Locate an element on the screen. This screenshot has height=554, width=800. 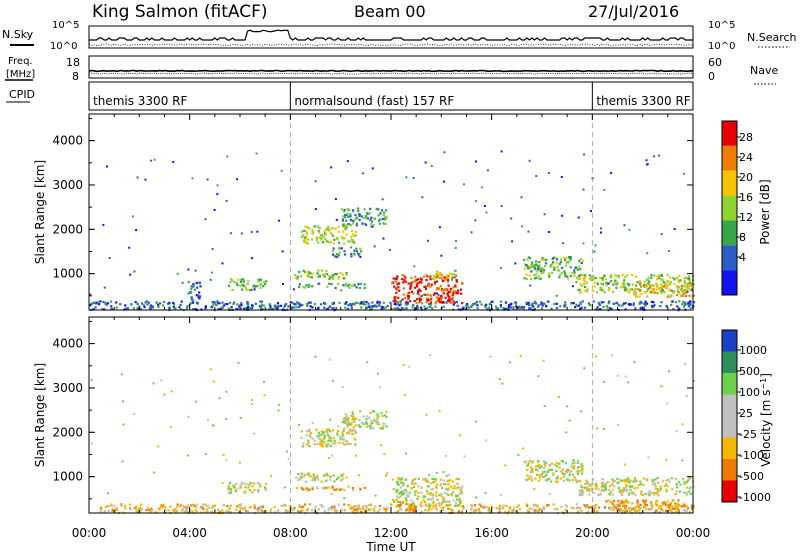
time-tick-label: 08:00 is located at coordinates (290, 533).